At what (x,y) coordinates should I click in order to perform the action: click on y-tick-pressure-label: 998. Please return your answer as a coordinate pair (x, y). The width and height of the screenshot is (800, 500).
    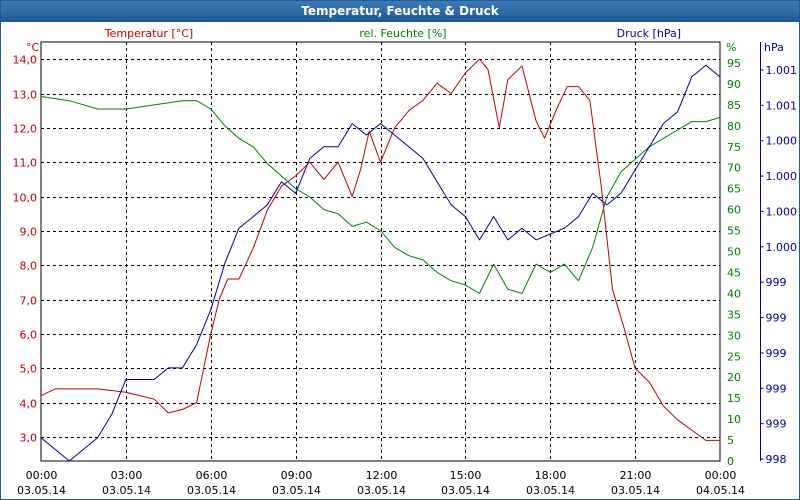
    Looking at the image, I should click on (776, 459).